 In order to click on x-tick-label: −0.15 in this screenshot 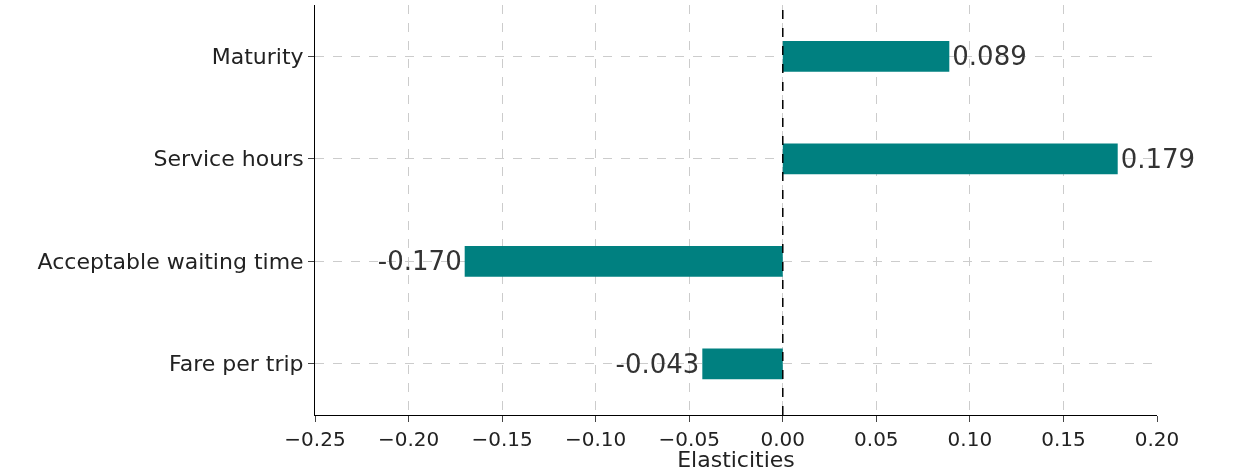, I will do `click(502, 439)`.